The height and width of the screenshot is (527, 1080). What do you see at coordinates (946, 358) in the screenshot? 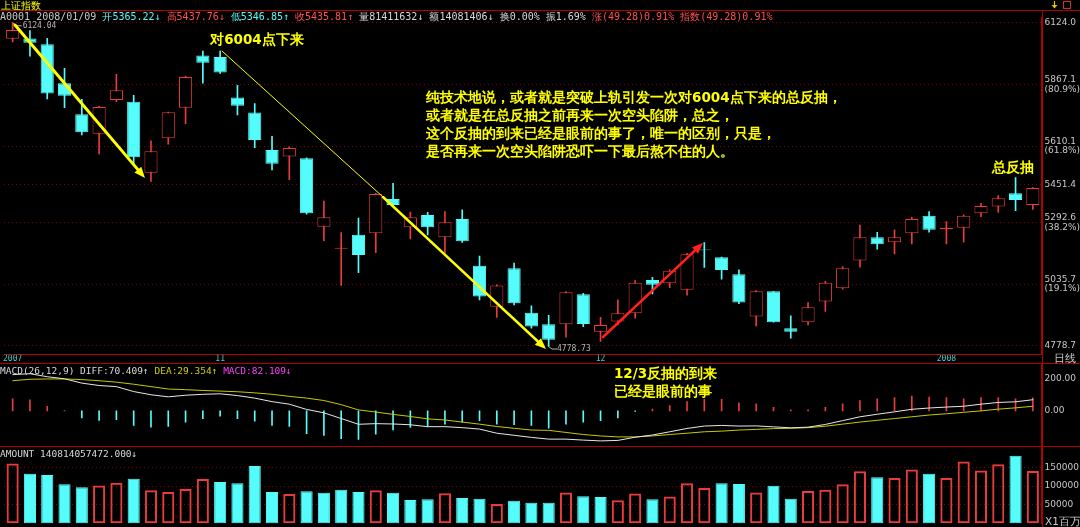
I see `x-tick-label: 2008` at bounding box center [946, 358].